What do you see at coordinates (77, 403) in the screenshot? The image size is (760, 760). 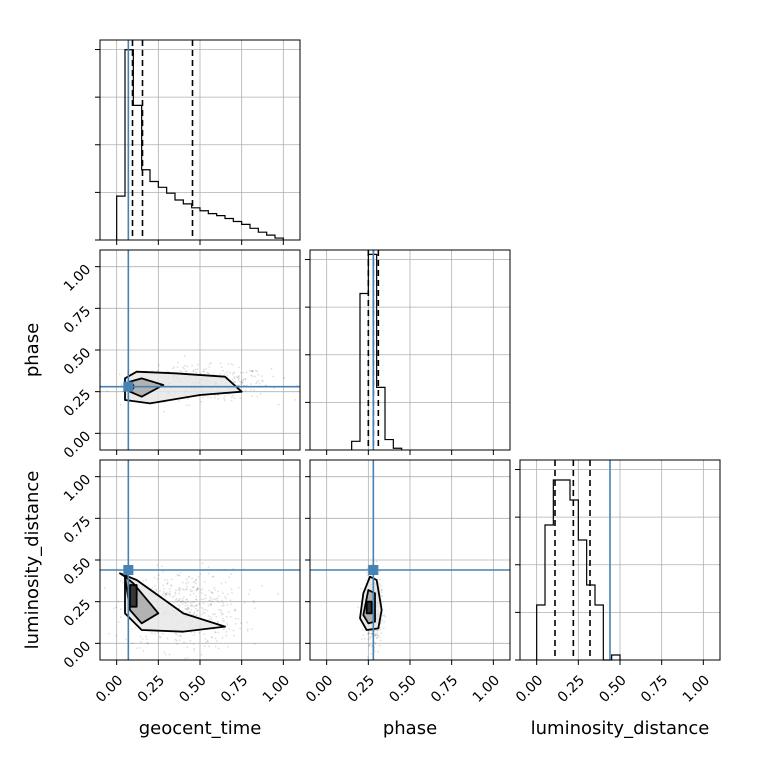 I see `y-tick-label: 0.25` at bounding box center [77, 403].